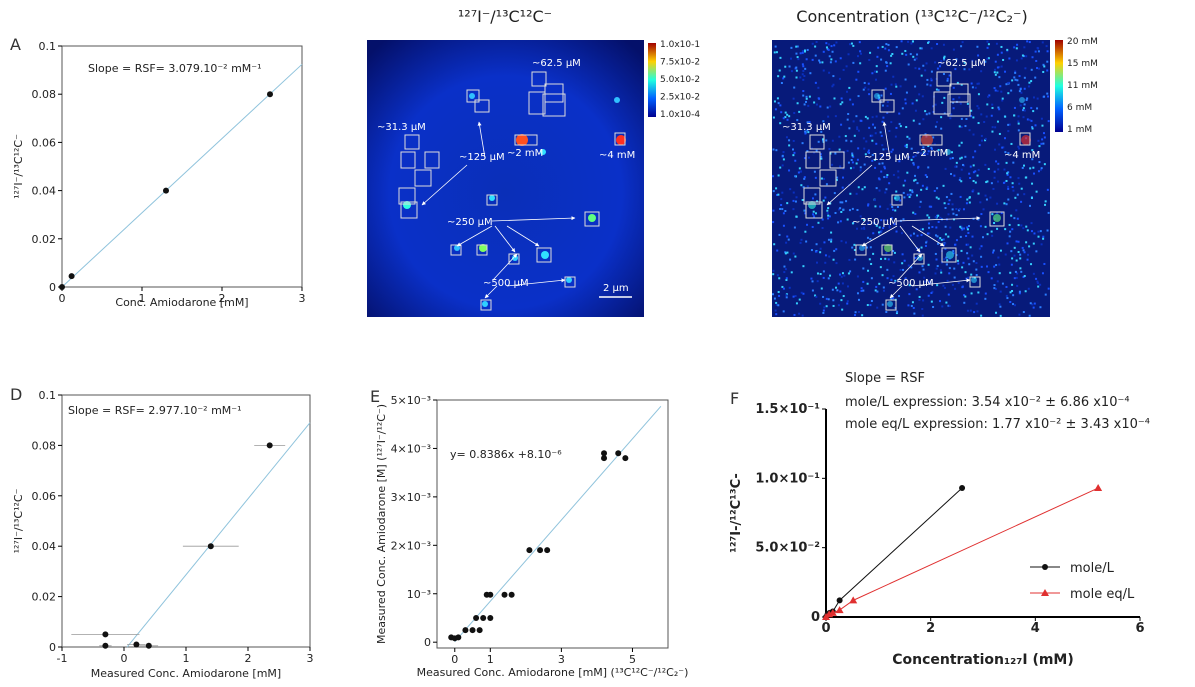 The height and width of the screenshot is (687, 1195). What do you see at coordinates (523, 236) in the screenshot?
I see `arrow` at bounding box center [523, 236].